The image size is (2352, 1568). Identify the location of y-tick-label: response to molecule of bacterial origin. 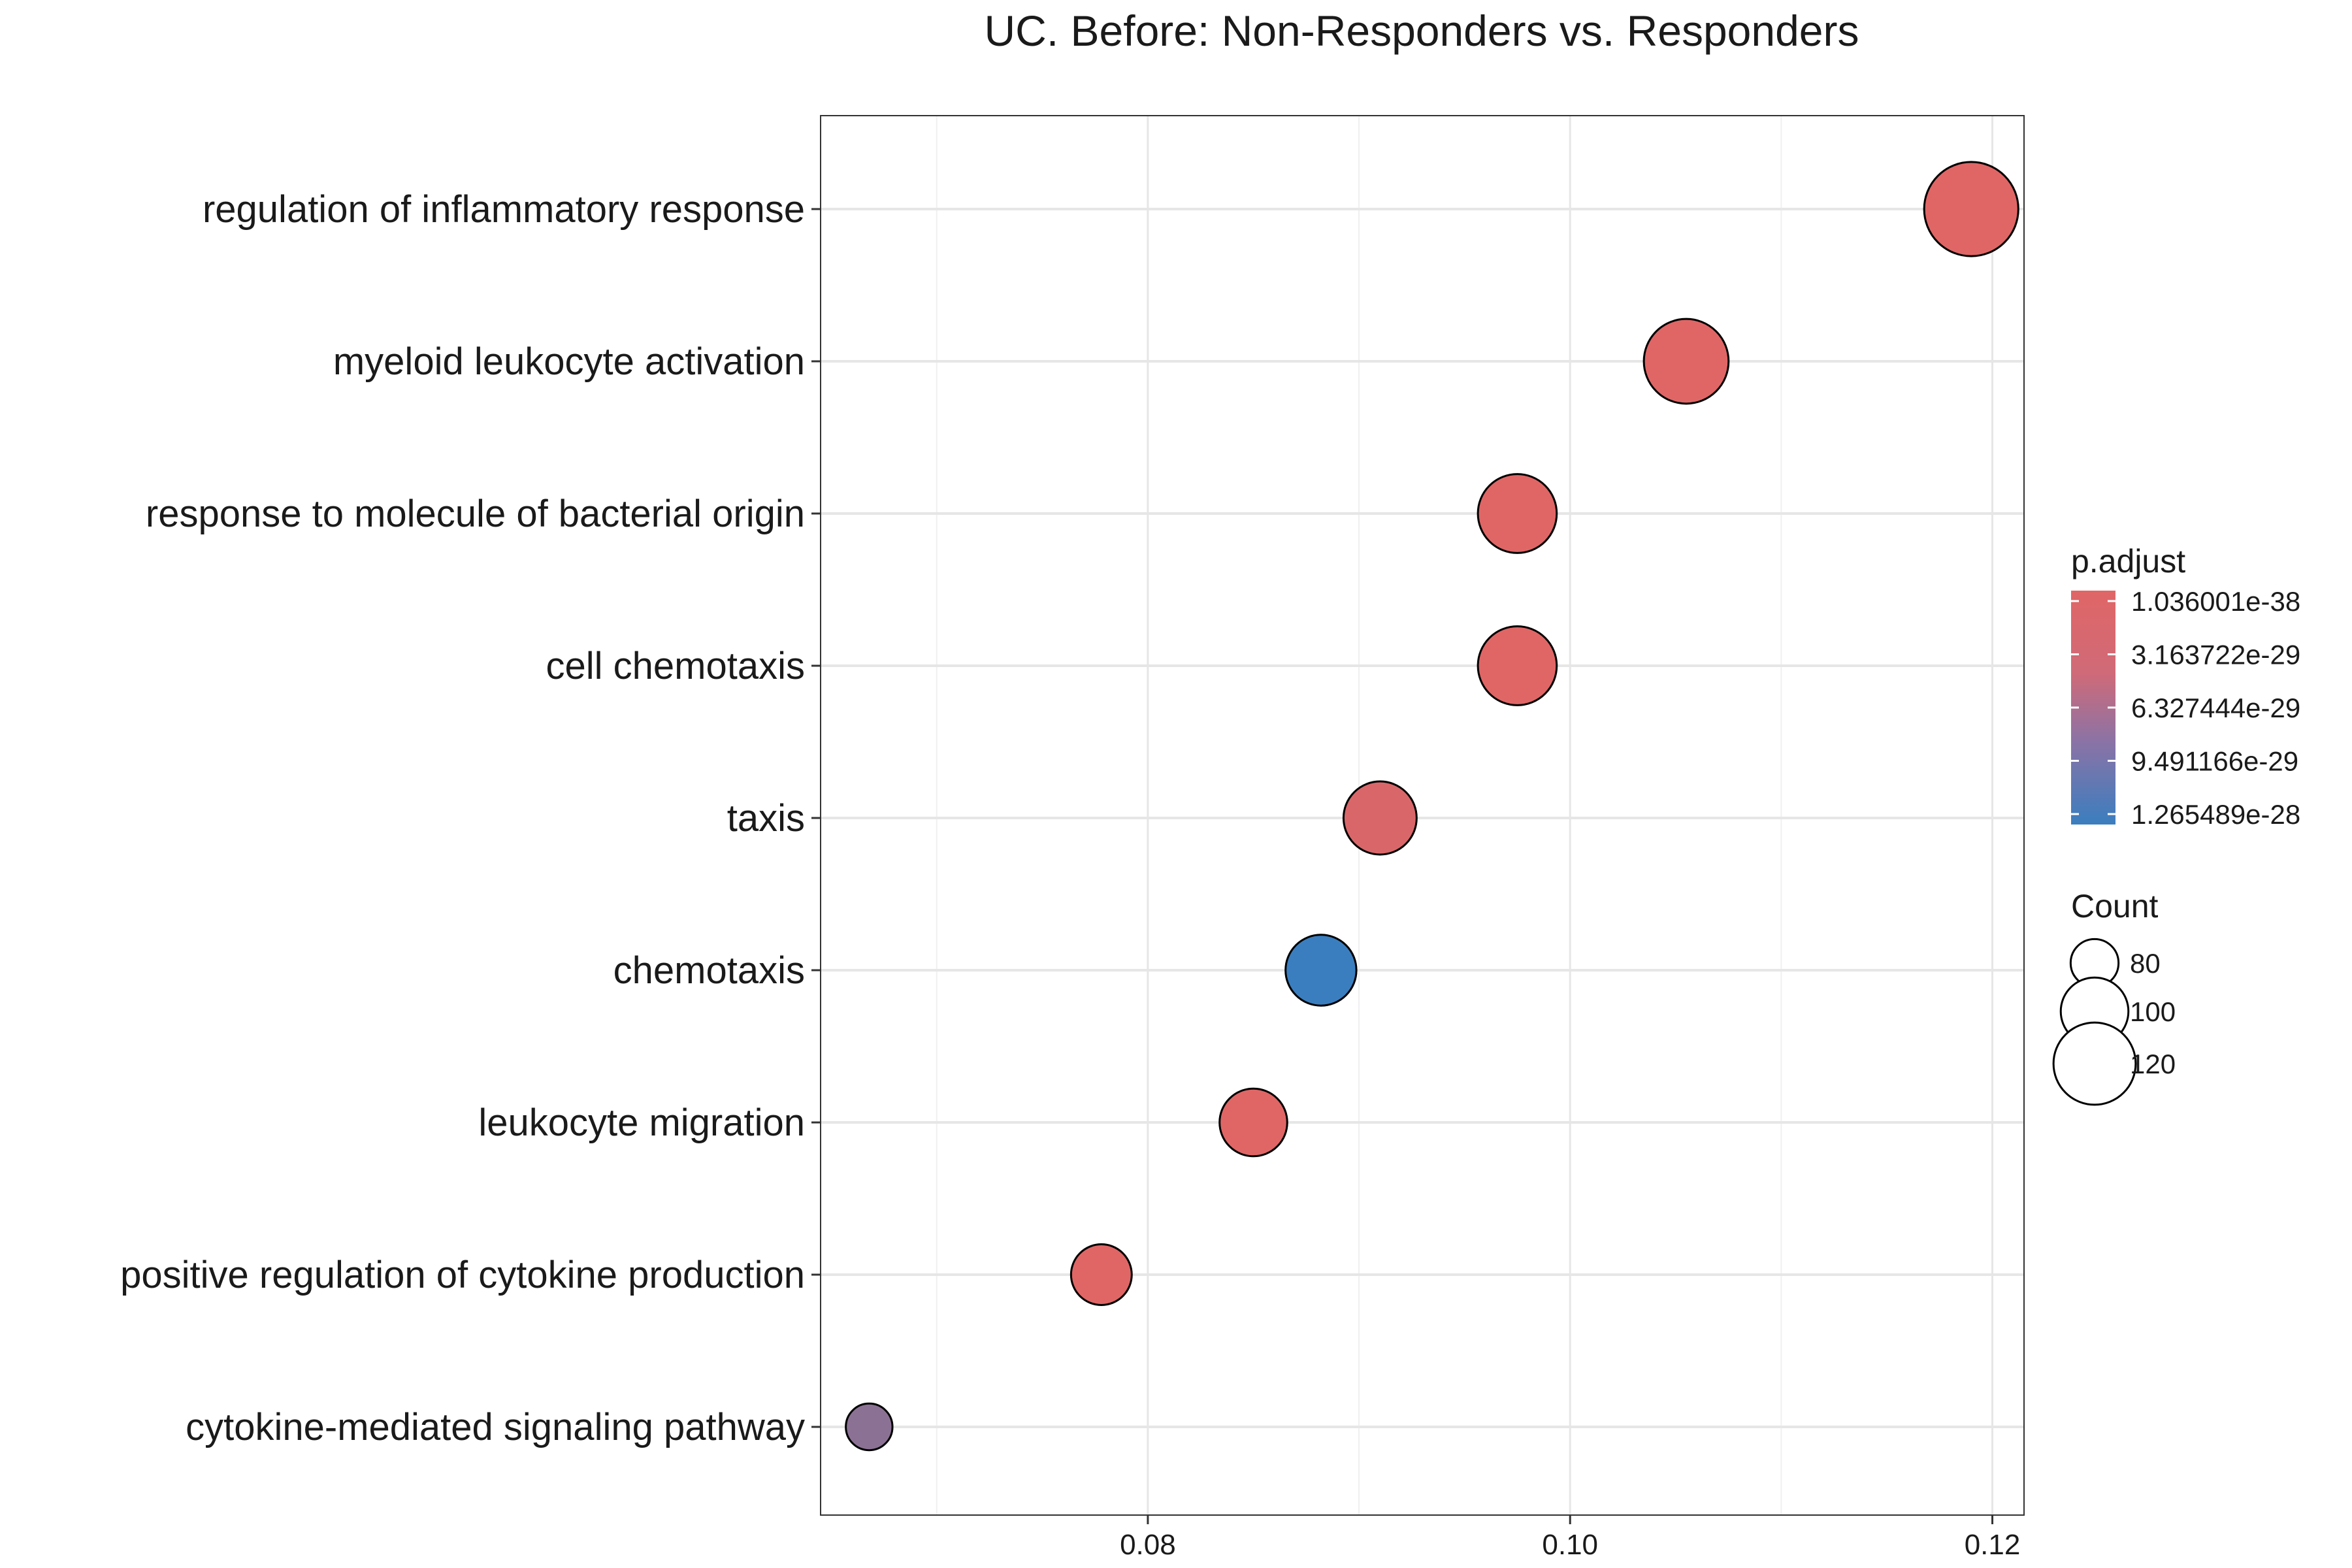
(475, 514).